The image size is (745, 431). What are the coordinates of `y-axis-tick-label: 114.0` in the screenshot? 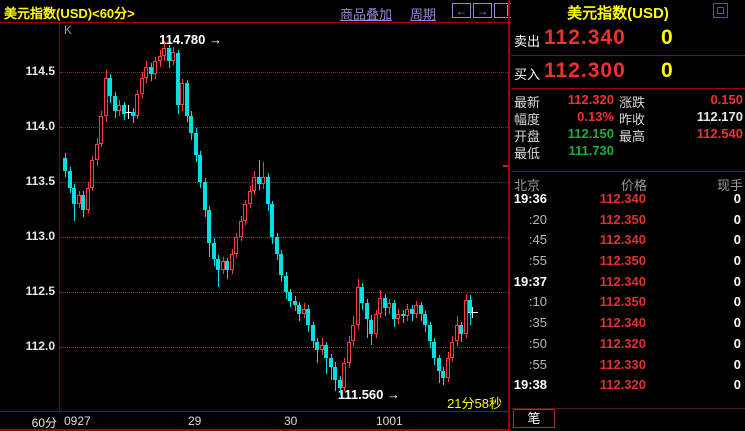 It's located at (40, 126).